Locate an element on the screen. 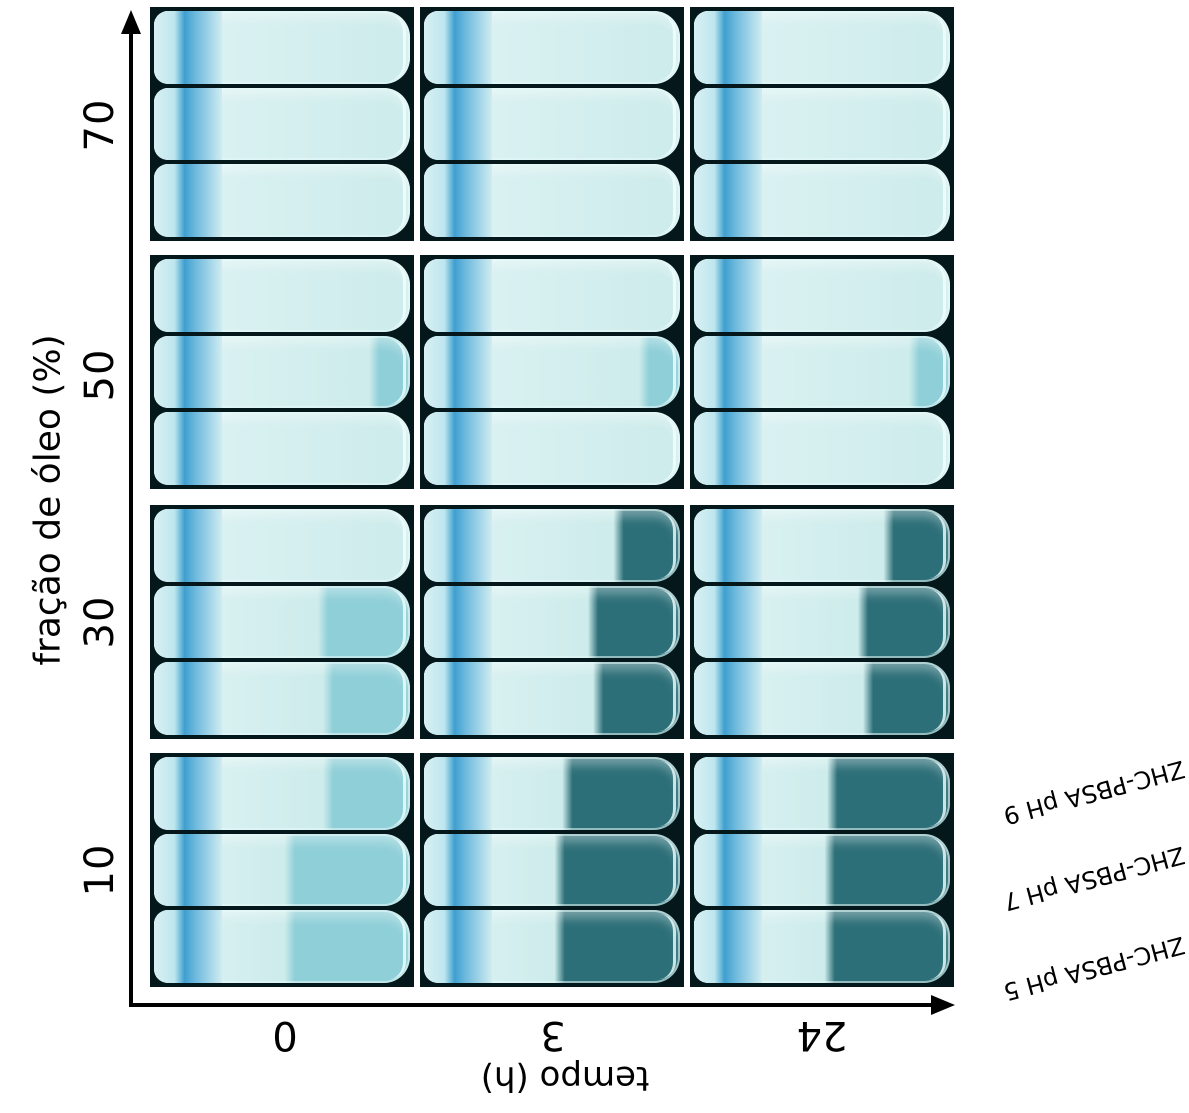 This screenshot has height=1113, width=1189. column-label-3: 3 is located at coordinates (553, 1035).